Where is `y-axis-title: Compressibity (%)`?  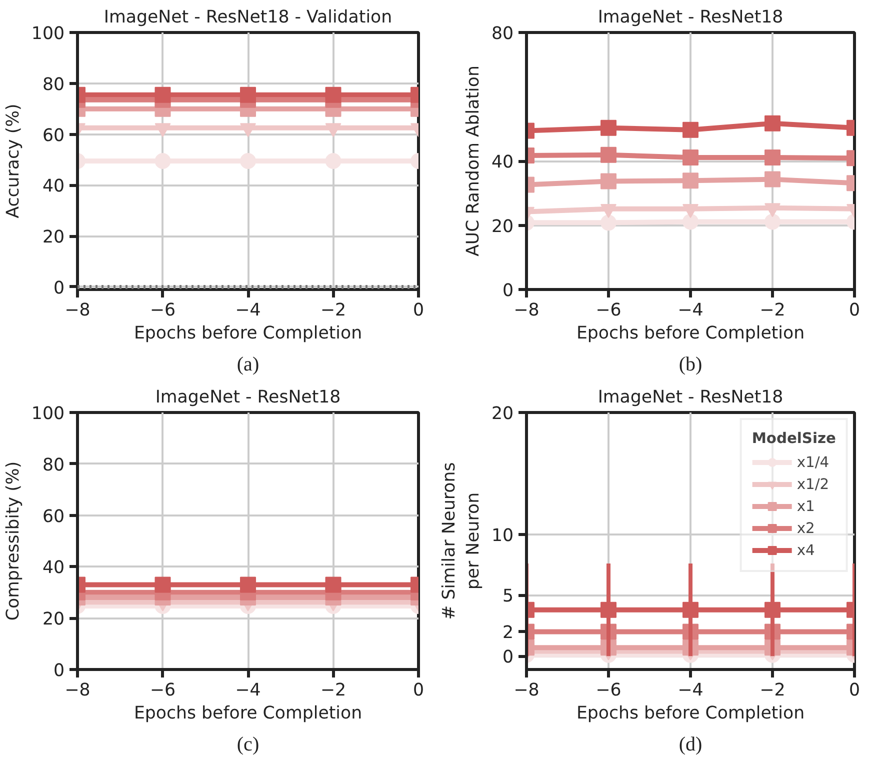
y-axis-title: Compressibity (%) is located at coordinates (13, 541).